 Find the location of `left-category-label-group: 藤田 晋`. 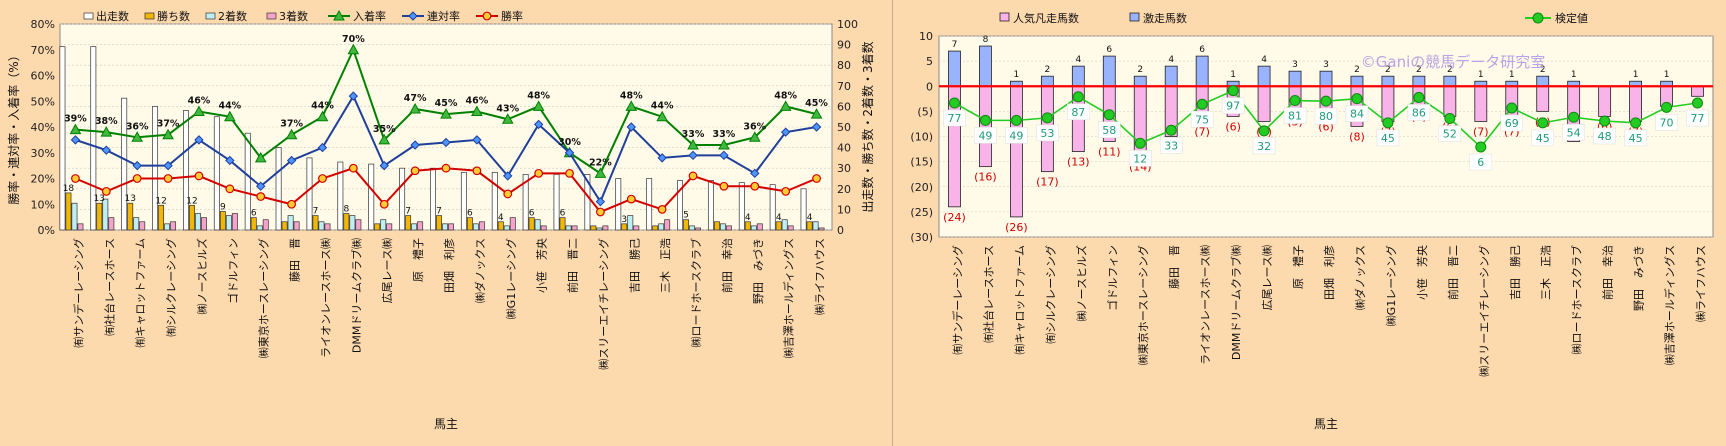

left-category-label-group: 藤田 晋 is located at coordinates (295, 260).